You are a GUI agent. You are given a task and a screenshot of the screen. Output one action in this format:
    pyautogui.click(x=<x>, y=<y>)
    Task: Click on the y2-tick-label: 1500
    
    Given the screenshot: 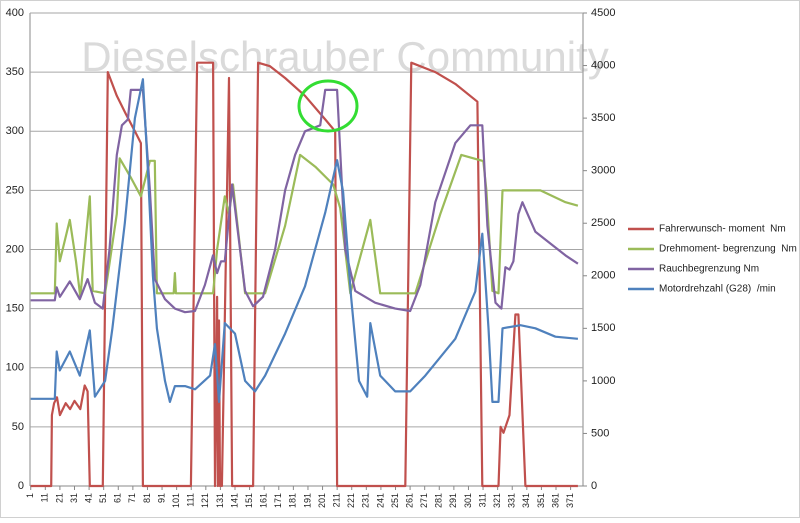 What is the action you would take?
    pyautogui.click(x=603, y=328)
    